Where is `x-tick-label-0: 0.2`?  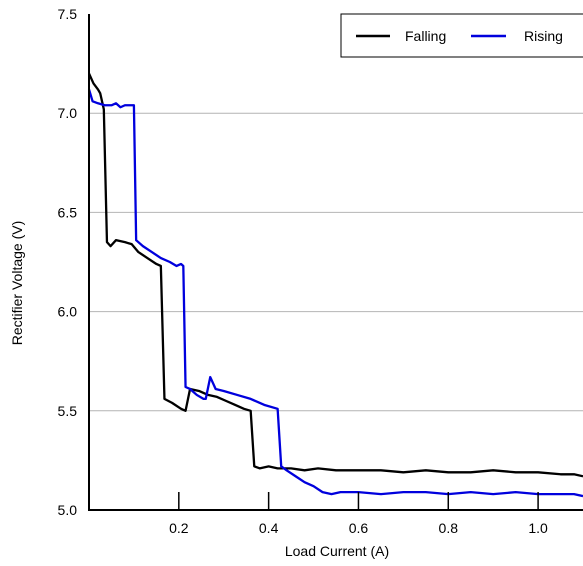
x-tick-label-0: 0.2 is located at coordinates (179, 528).